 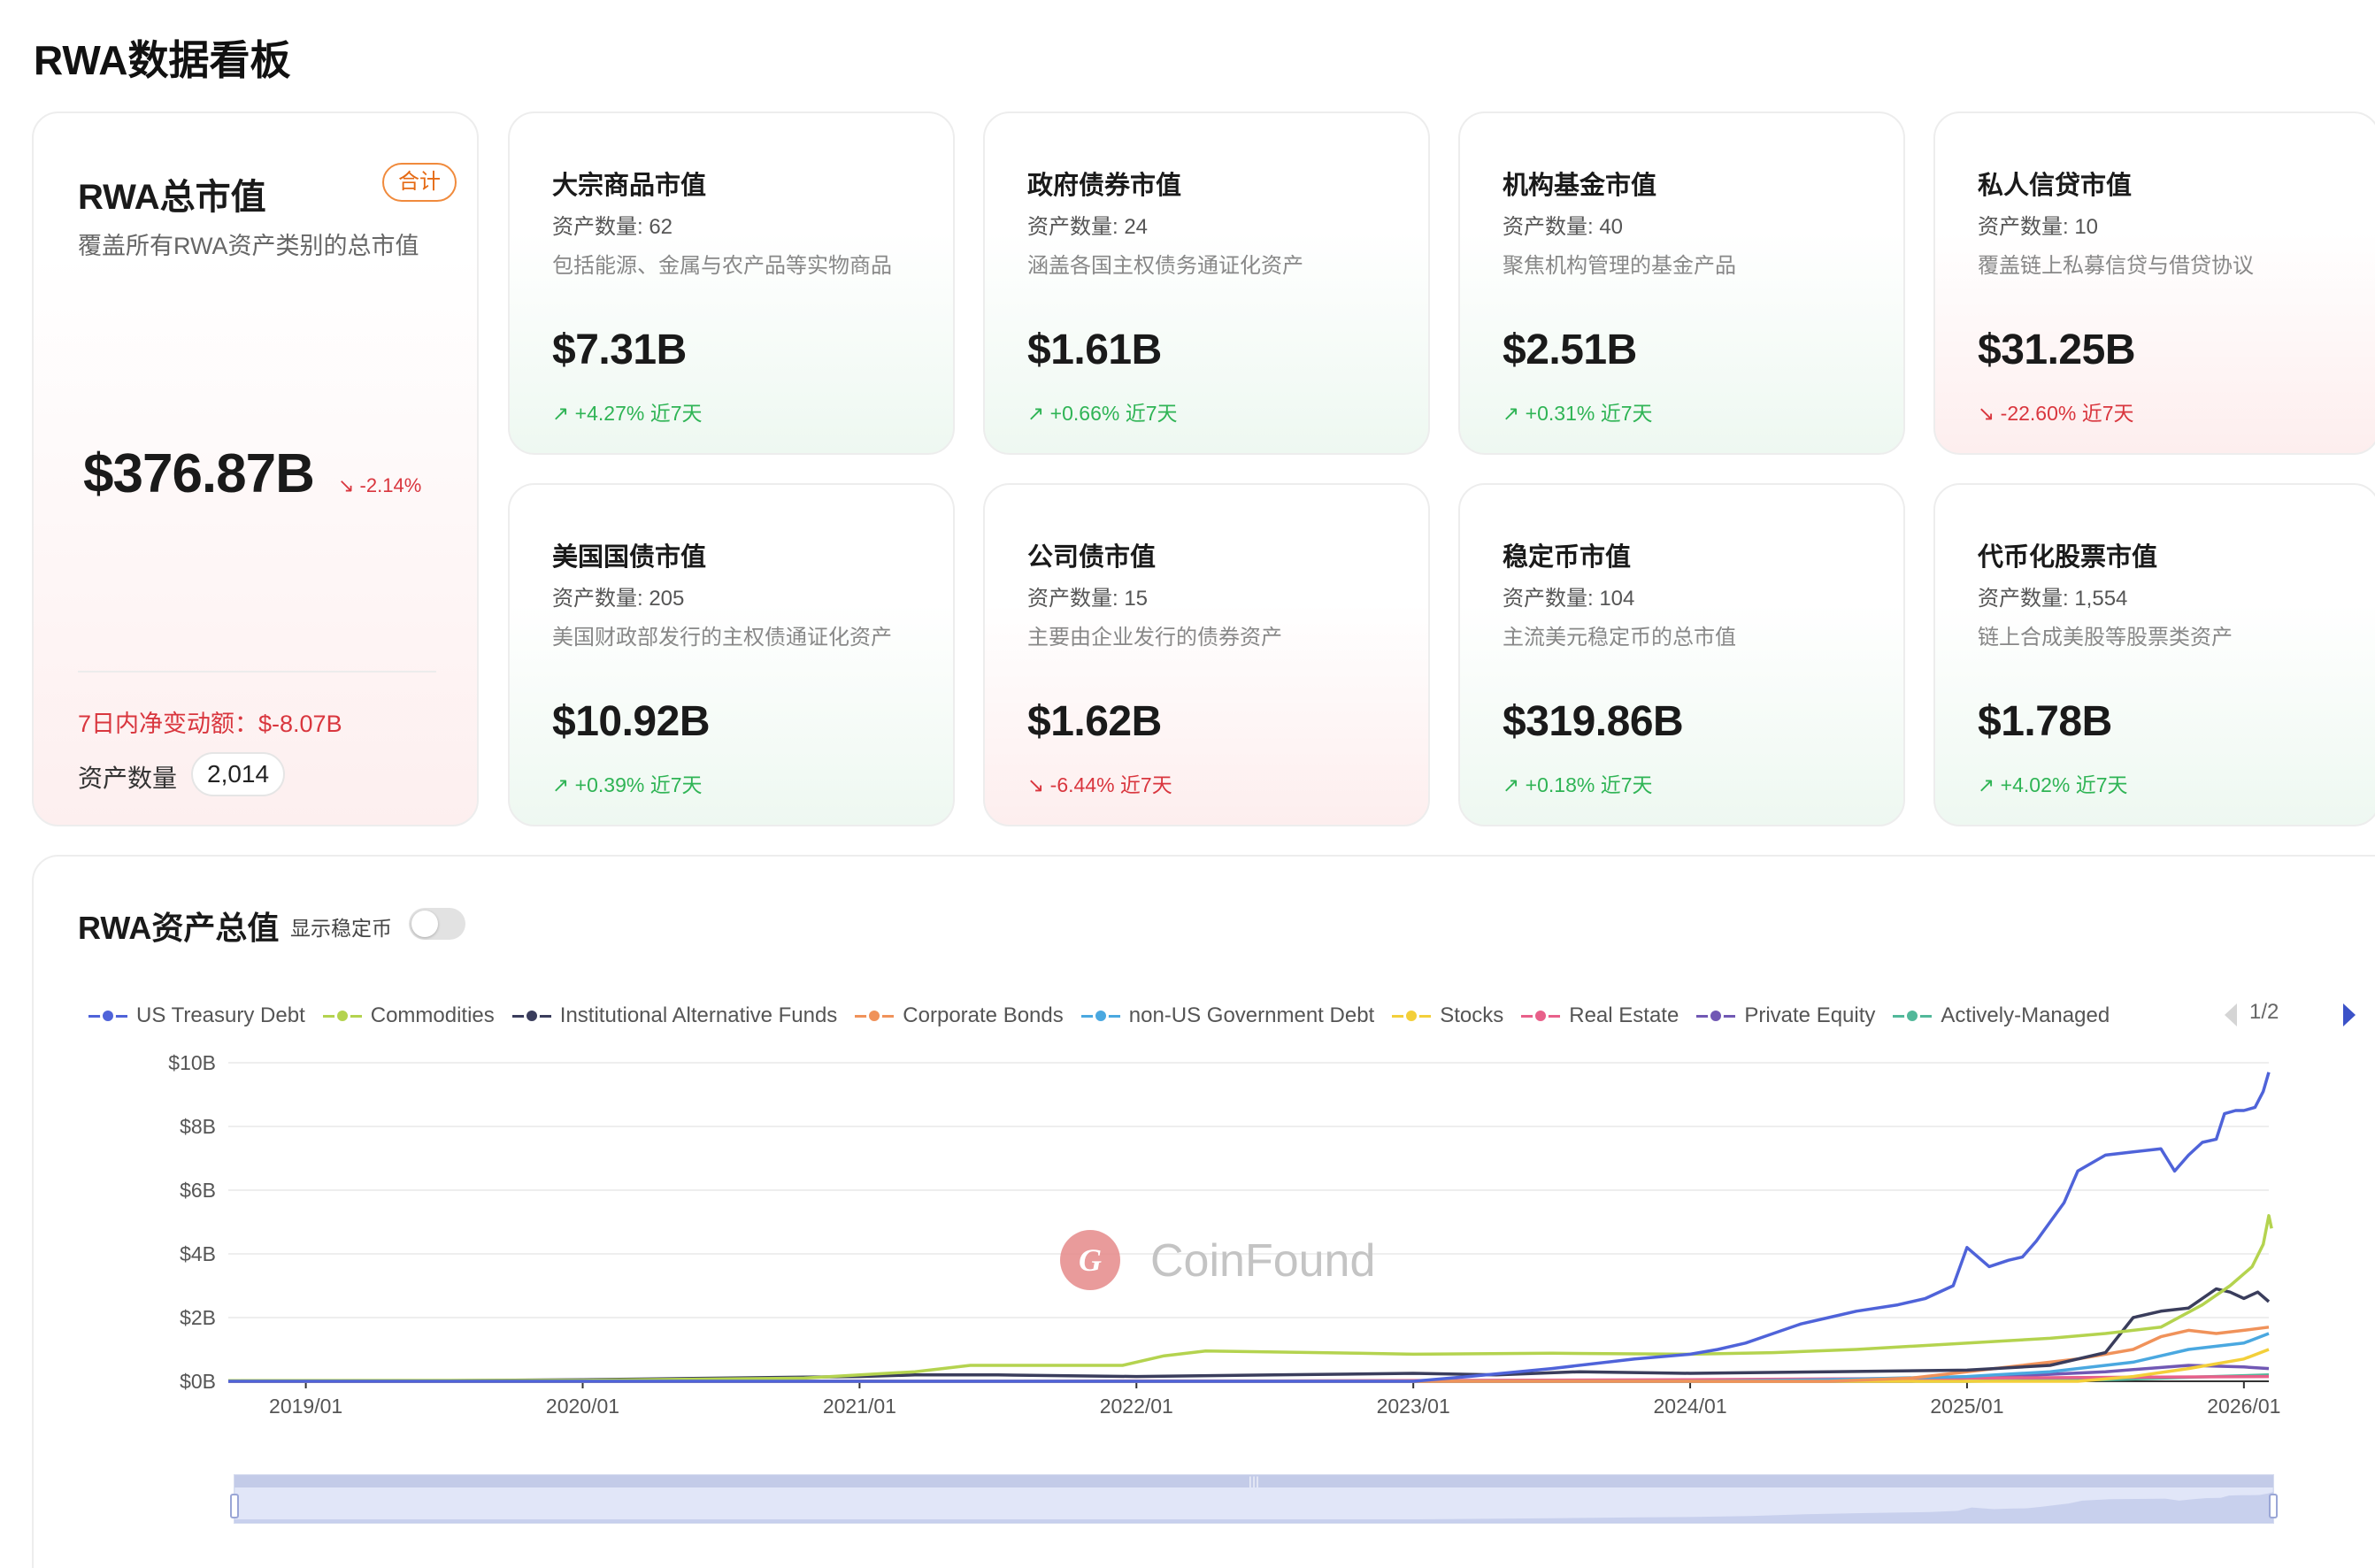 I want to click on zoom-slider-preview, so click(x=1253, y=1507).